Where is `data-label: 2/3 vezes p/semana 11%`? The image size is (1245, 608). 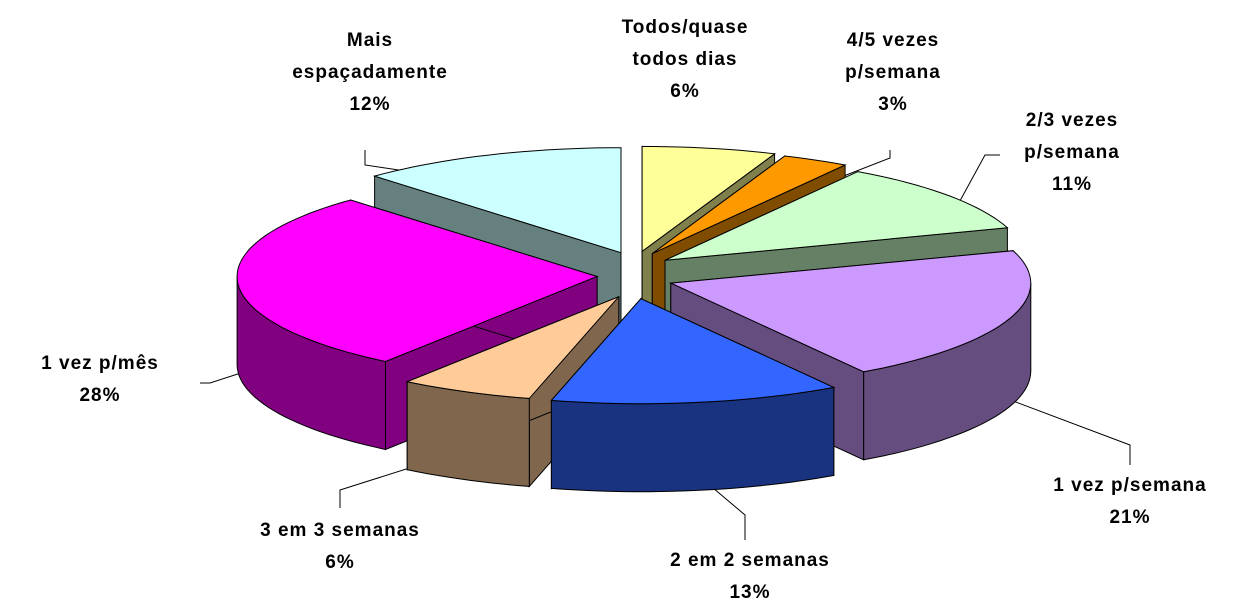
data-label: 2/3 vezes p/semana 11% is located at coordinates (1072, 153).